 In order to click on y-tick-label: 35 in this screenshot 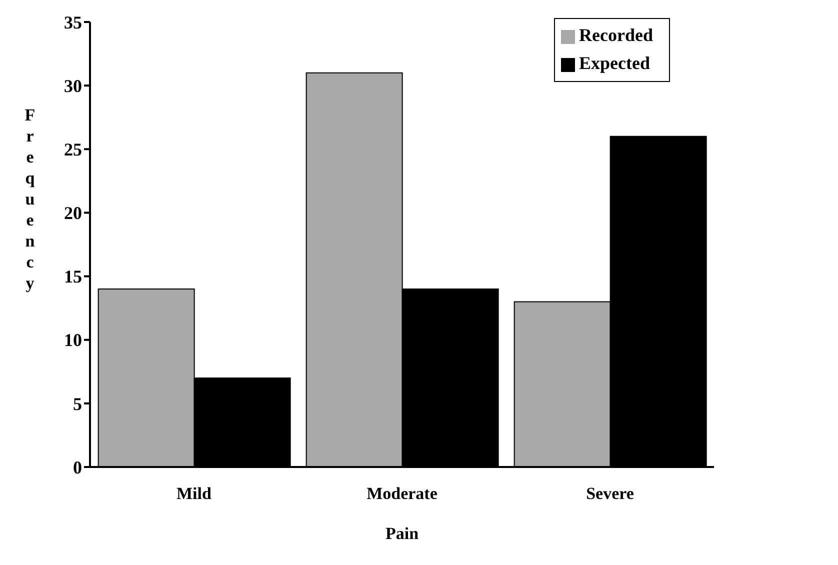, I will do `click(73, 22)`.